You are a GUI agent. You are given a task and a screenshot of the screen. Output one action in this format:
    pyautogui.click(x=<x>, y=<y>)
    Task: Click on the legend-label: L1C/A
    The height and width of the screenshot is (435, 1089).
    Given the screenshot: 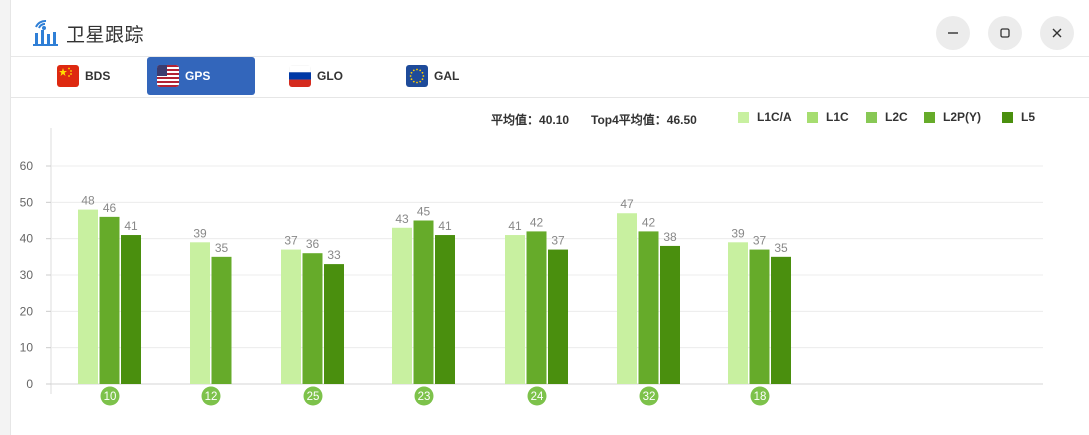 What is the action you would take?
    pyautogui.click(x=774, y=117)
    